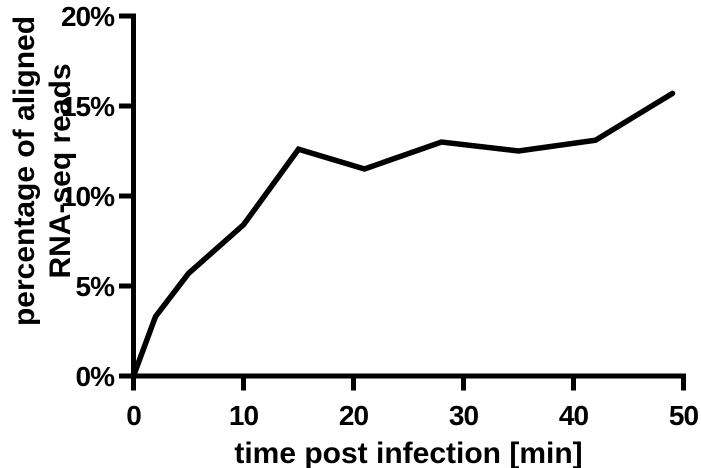 The height and width of the screenshot is (468, 701). I want to click on x-tick-label: 30, so click(464, 415).